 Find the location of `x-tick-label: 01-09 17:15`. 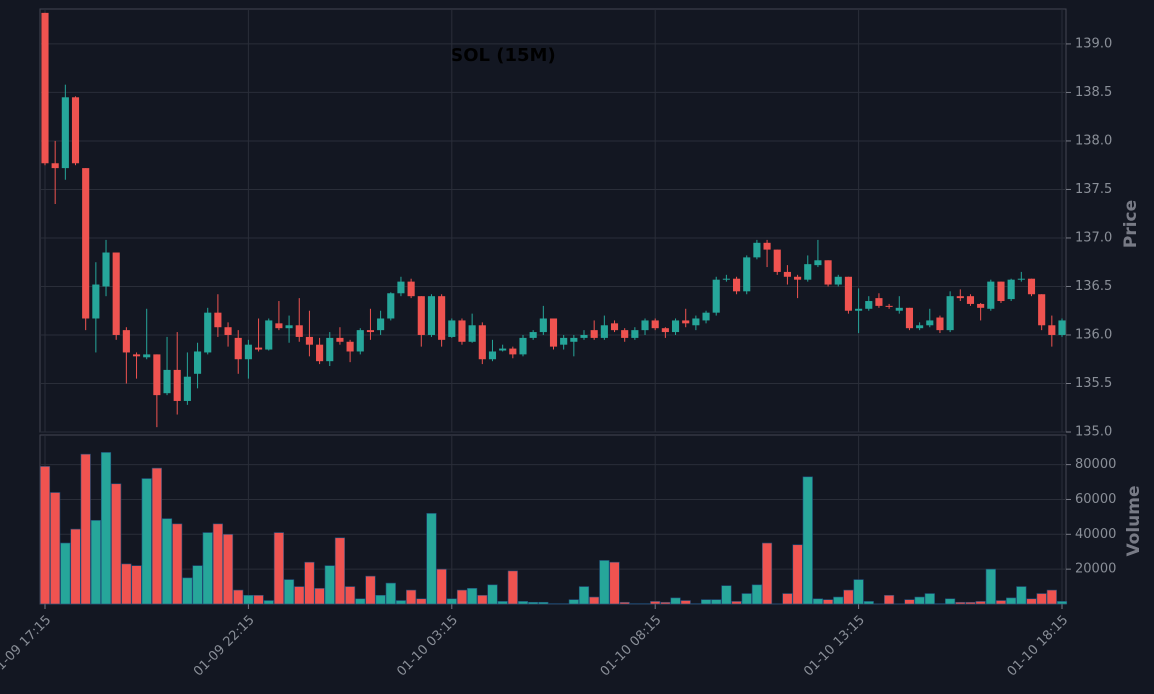

x-tick-label: 01-09 17:15 is located at coordinates (27, 646).